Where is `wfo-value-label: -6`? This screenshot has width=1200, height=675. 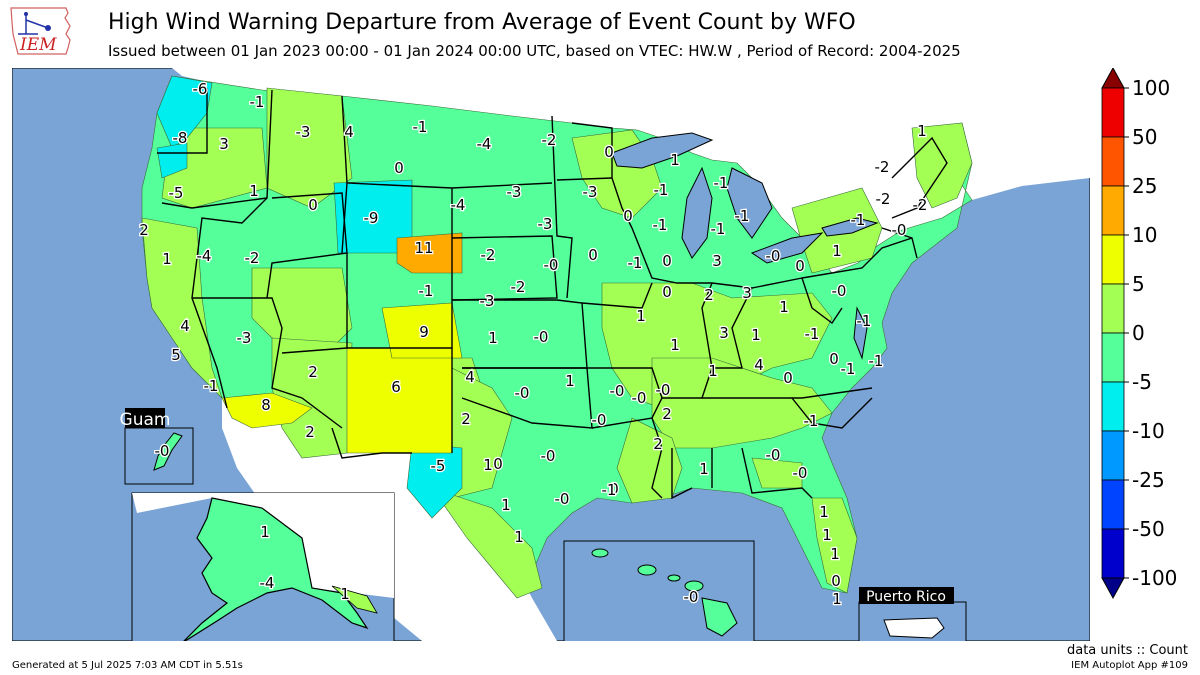 wfo-value-label: -6 is located at coordinates (200, 89).